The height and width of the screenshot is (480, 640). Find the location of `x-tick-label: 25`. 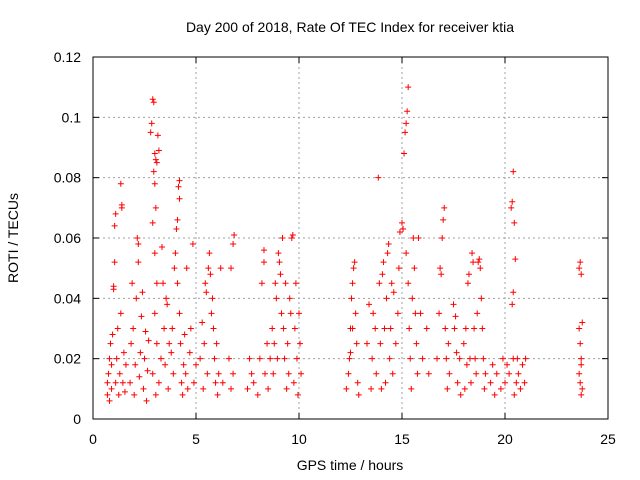

x-tick-label: 25 is located at coordinates (608, 439).